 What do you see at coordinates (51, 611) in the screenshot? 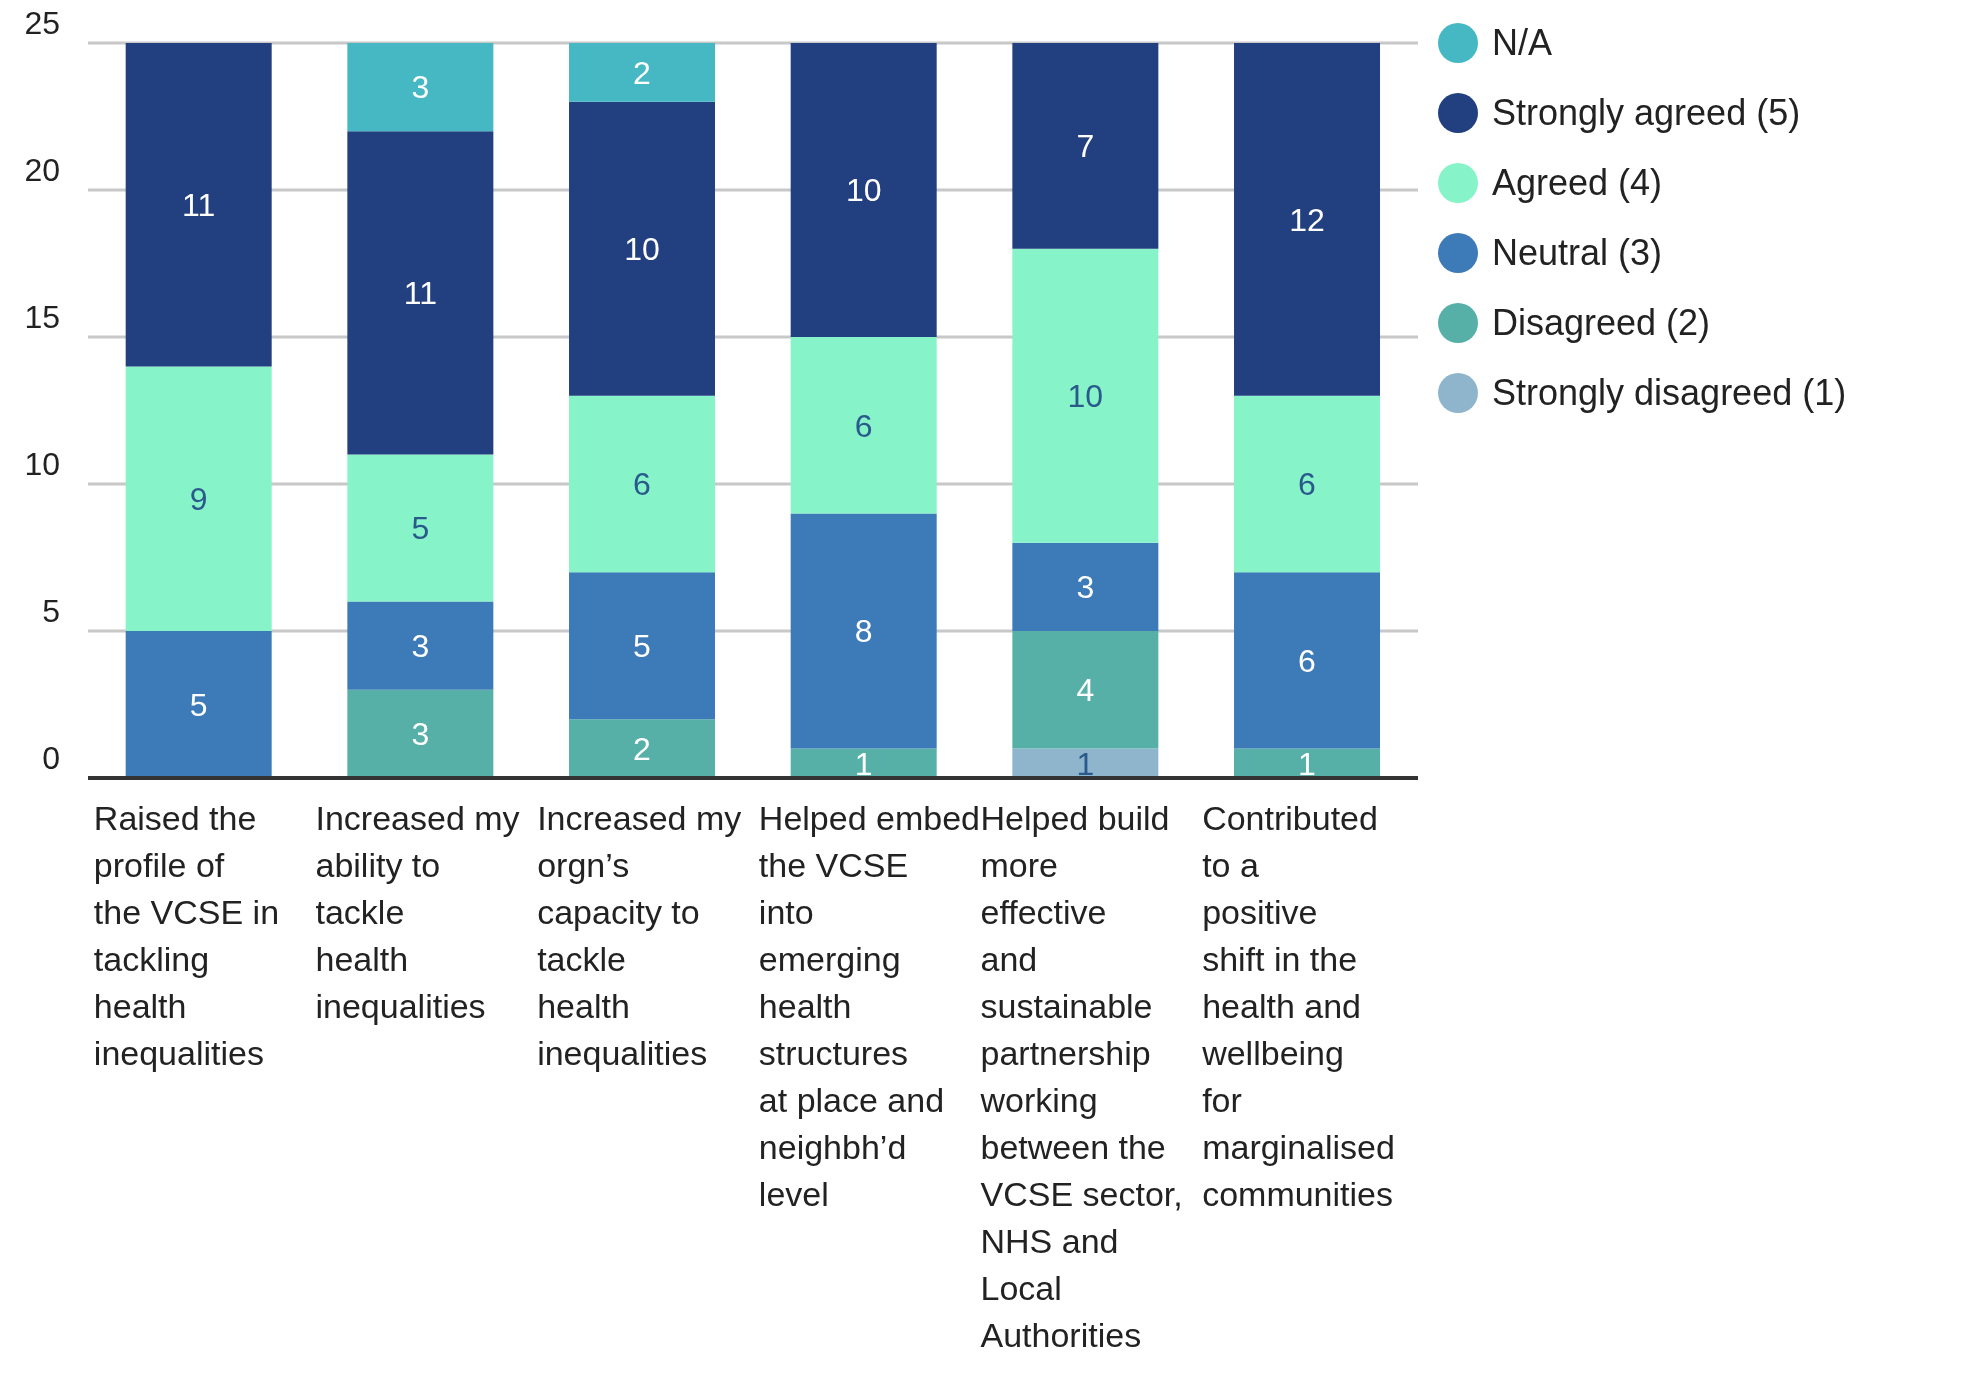
I see `y-tick-label: 5` at bounding box center [51, 611].